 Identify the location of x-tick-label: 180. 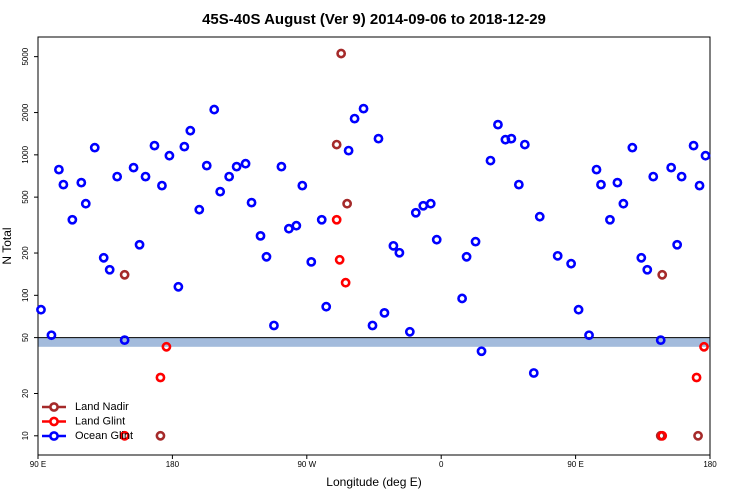
(710, 464).